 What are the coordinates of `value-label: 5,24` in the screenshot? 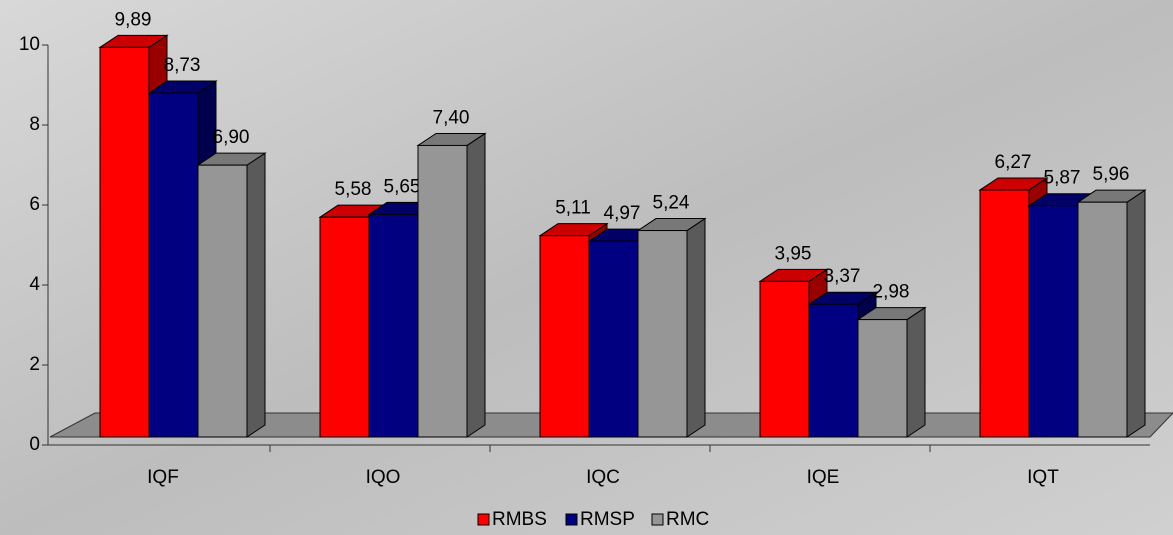 It's located at (671, 203).